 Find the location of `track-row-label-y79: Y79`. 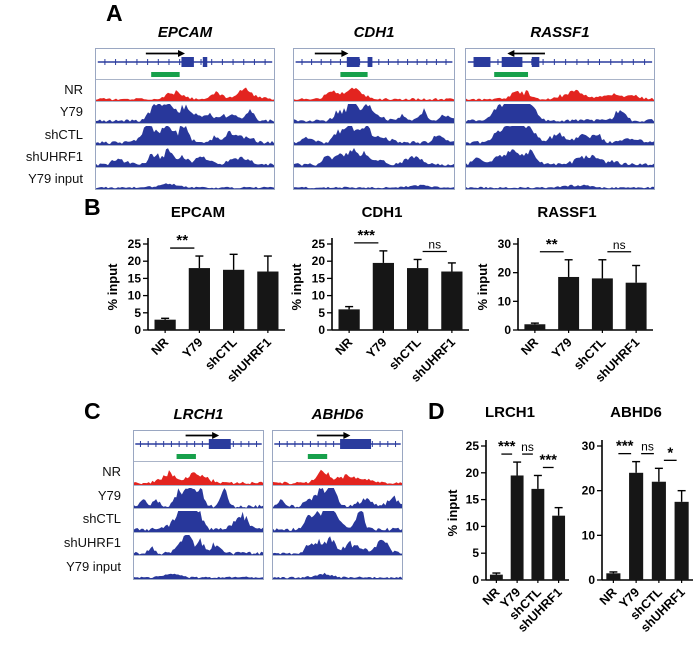

track-row-label-y79: Y79 is located at coordinates (71, 112).